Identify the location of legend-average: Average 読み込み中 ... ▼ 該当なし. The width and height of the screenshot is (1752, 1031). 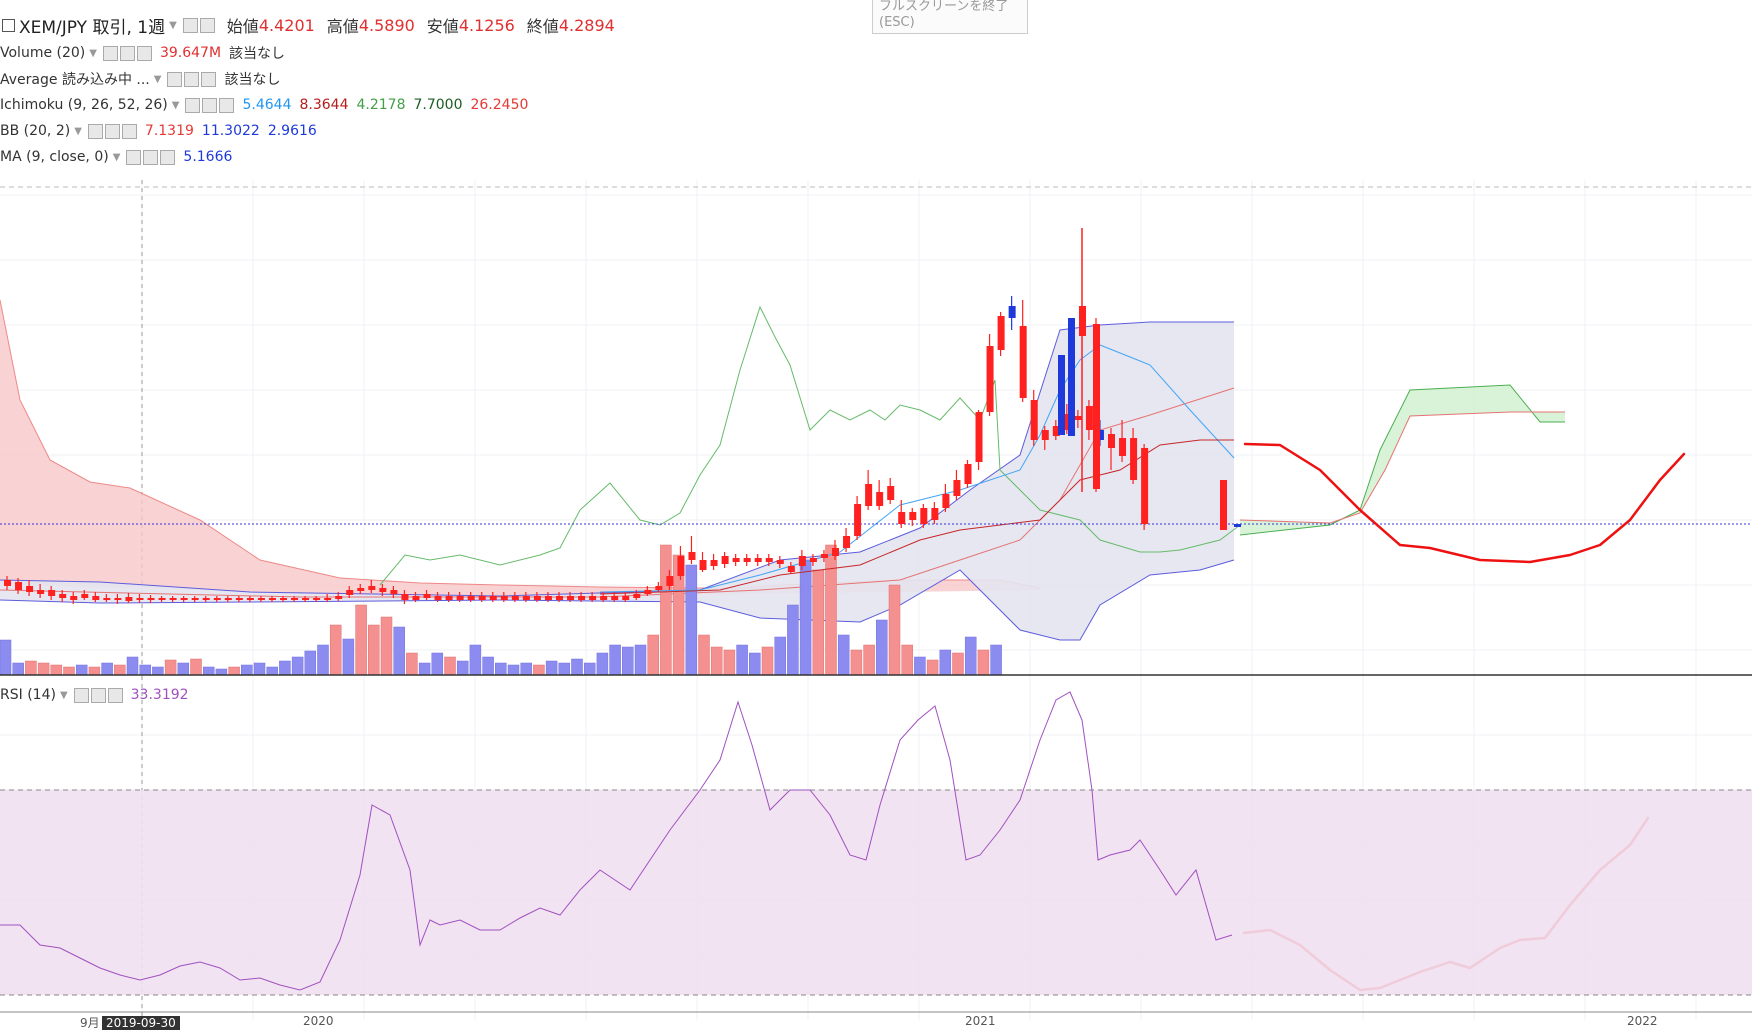
(140, 79).